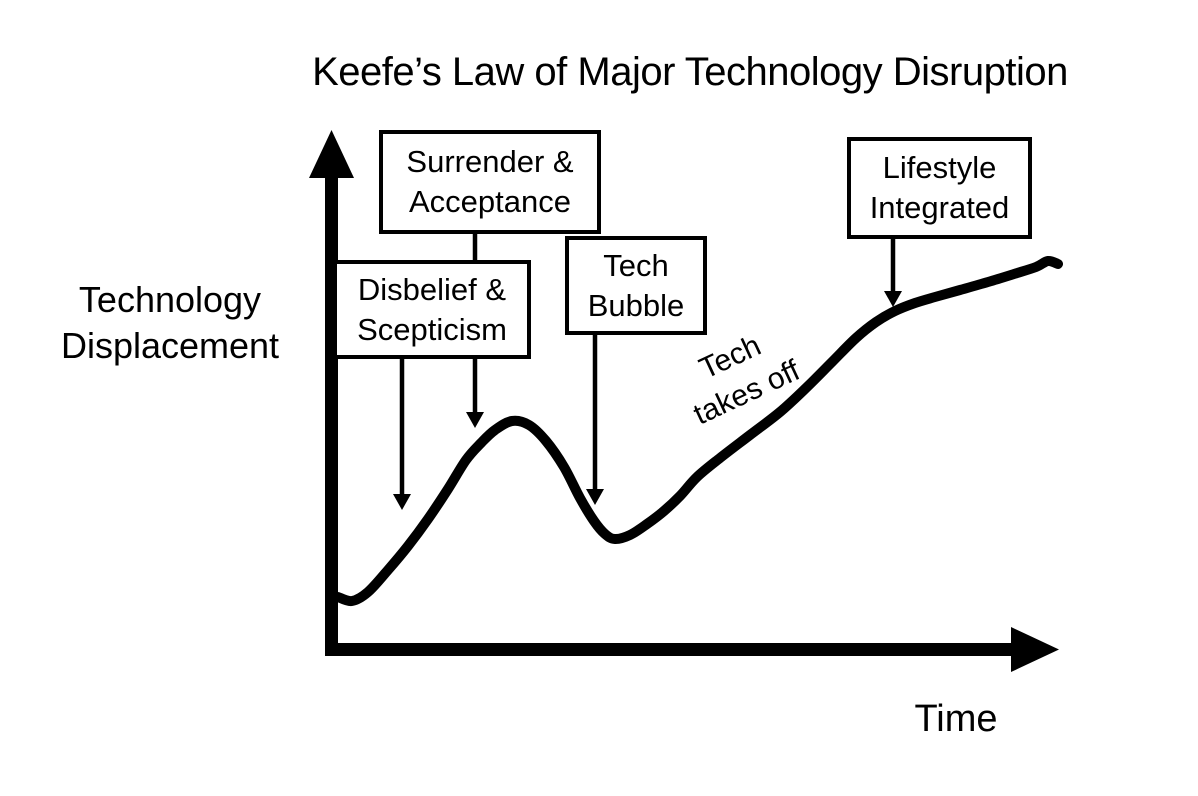  I want to click on callout-surrender-line1: Surrender &, so click(490, 161).